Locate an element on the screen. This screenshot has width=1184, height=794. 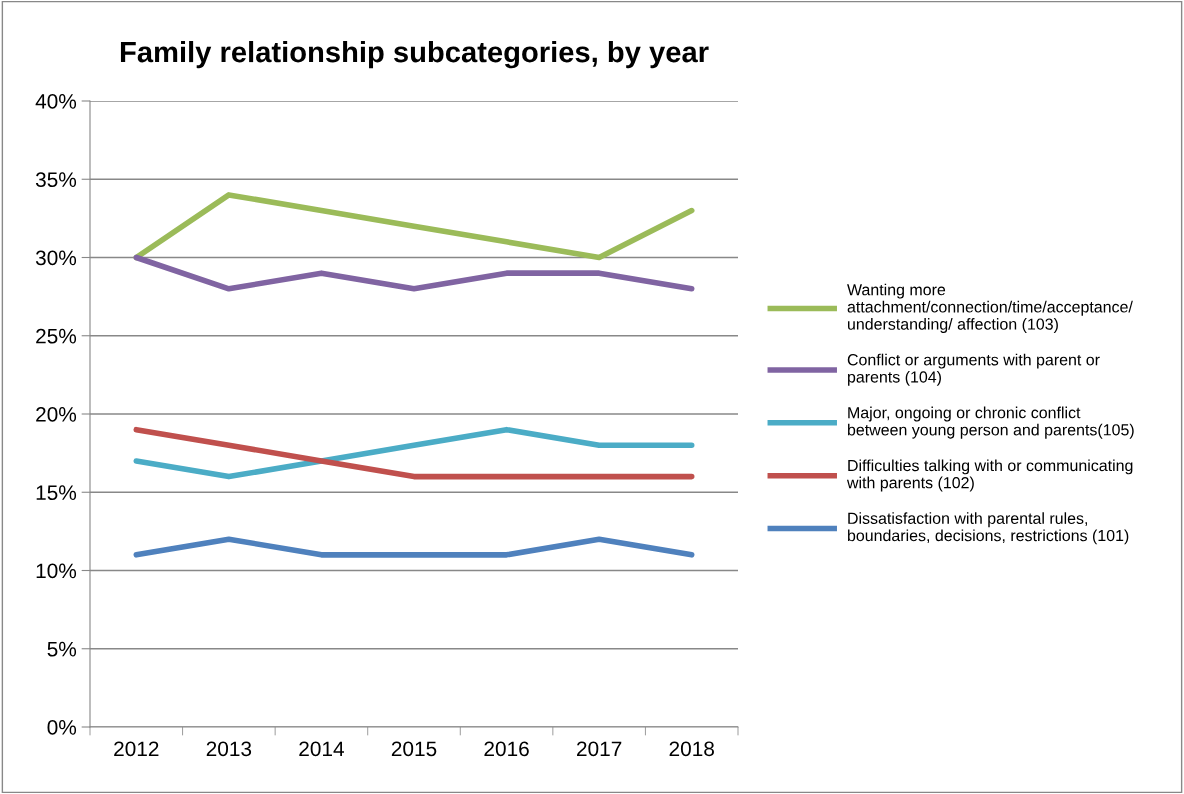
y-tick-label: 0% is located at coordinates (62, 727).